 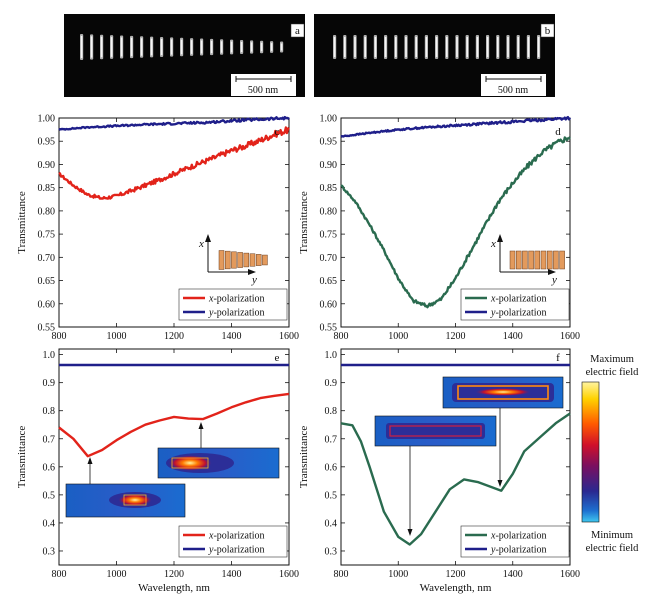 What do you see at coordinates (331, 523) in the screenshot?
I see `y-tick-label-f: 0.4` at bounding box center [331, 523].